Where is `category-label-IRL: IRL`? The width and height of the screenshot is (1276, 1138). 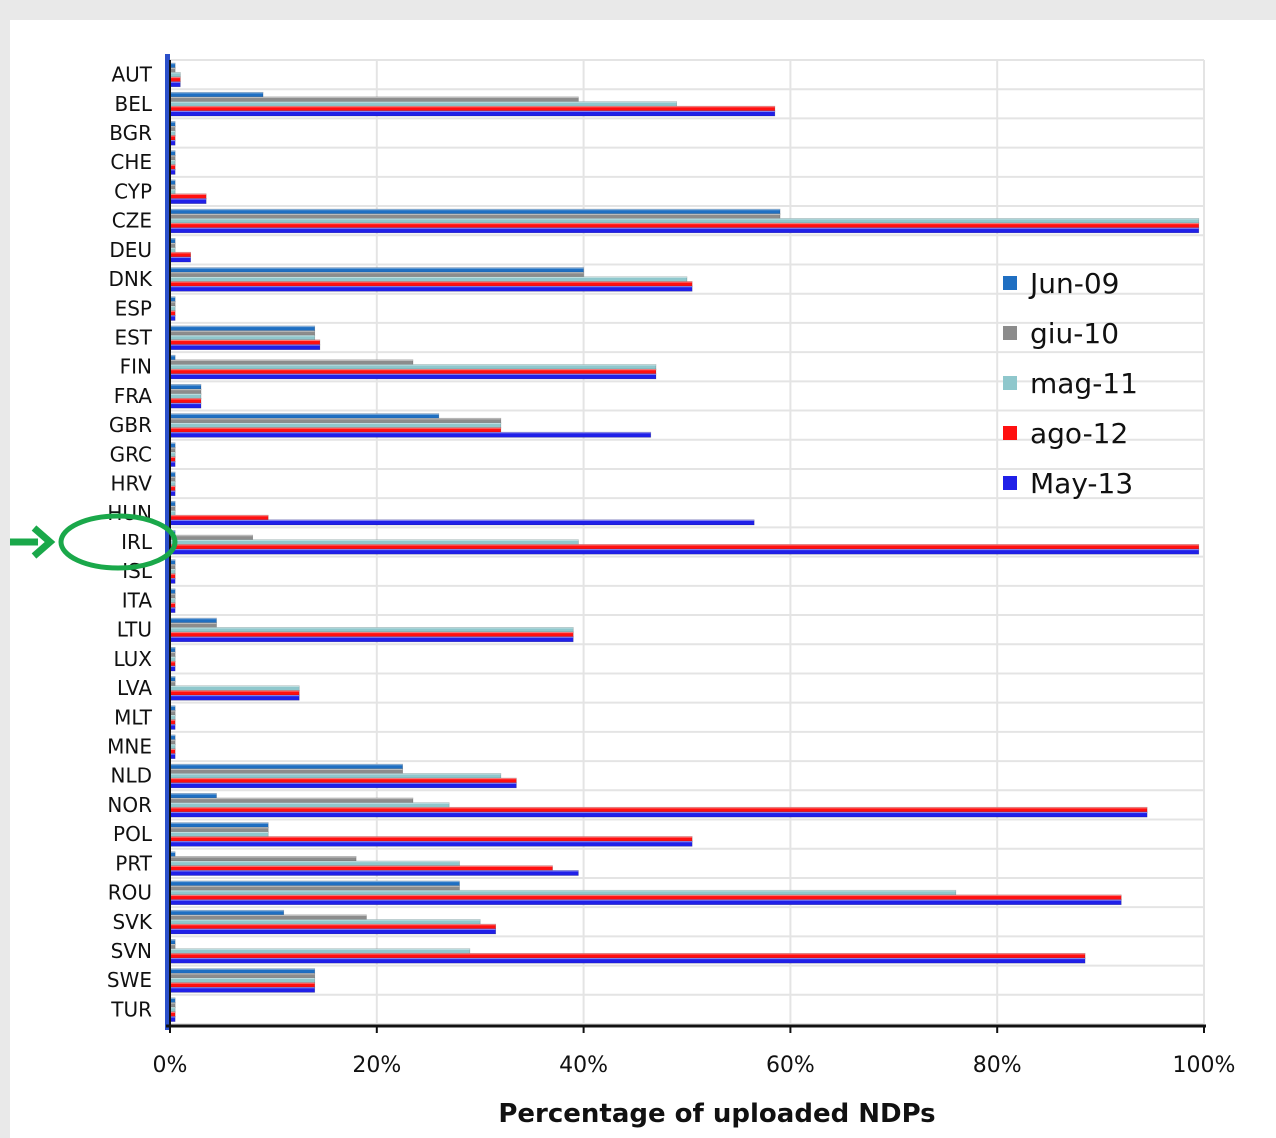
category-label-IRL: IRL is located at coordinates (137, 542).